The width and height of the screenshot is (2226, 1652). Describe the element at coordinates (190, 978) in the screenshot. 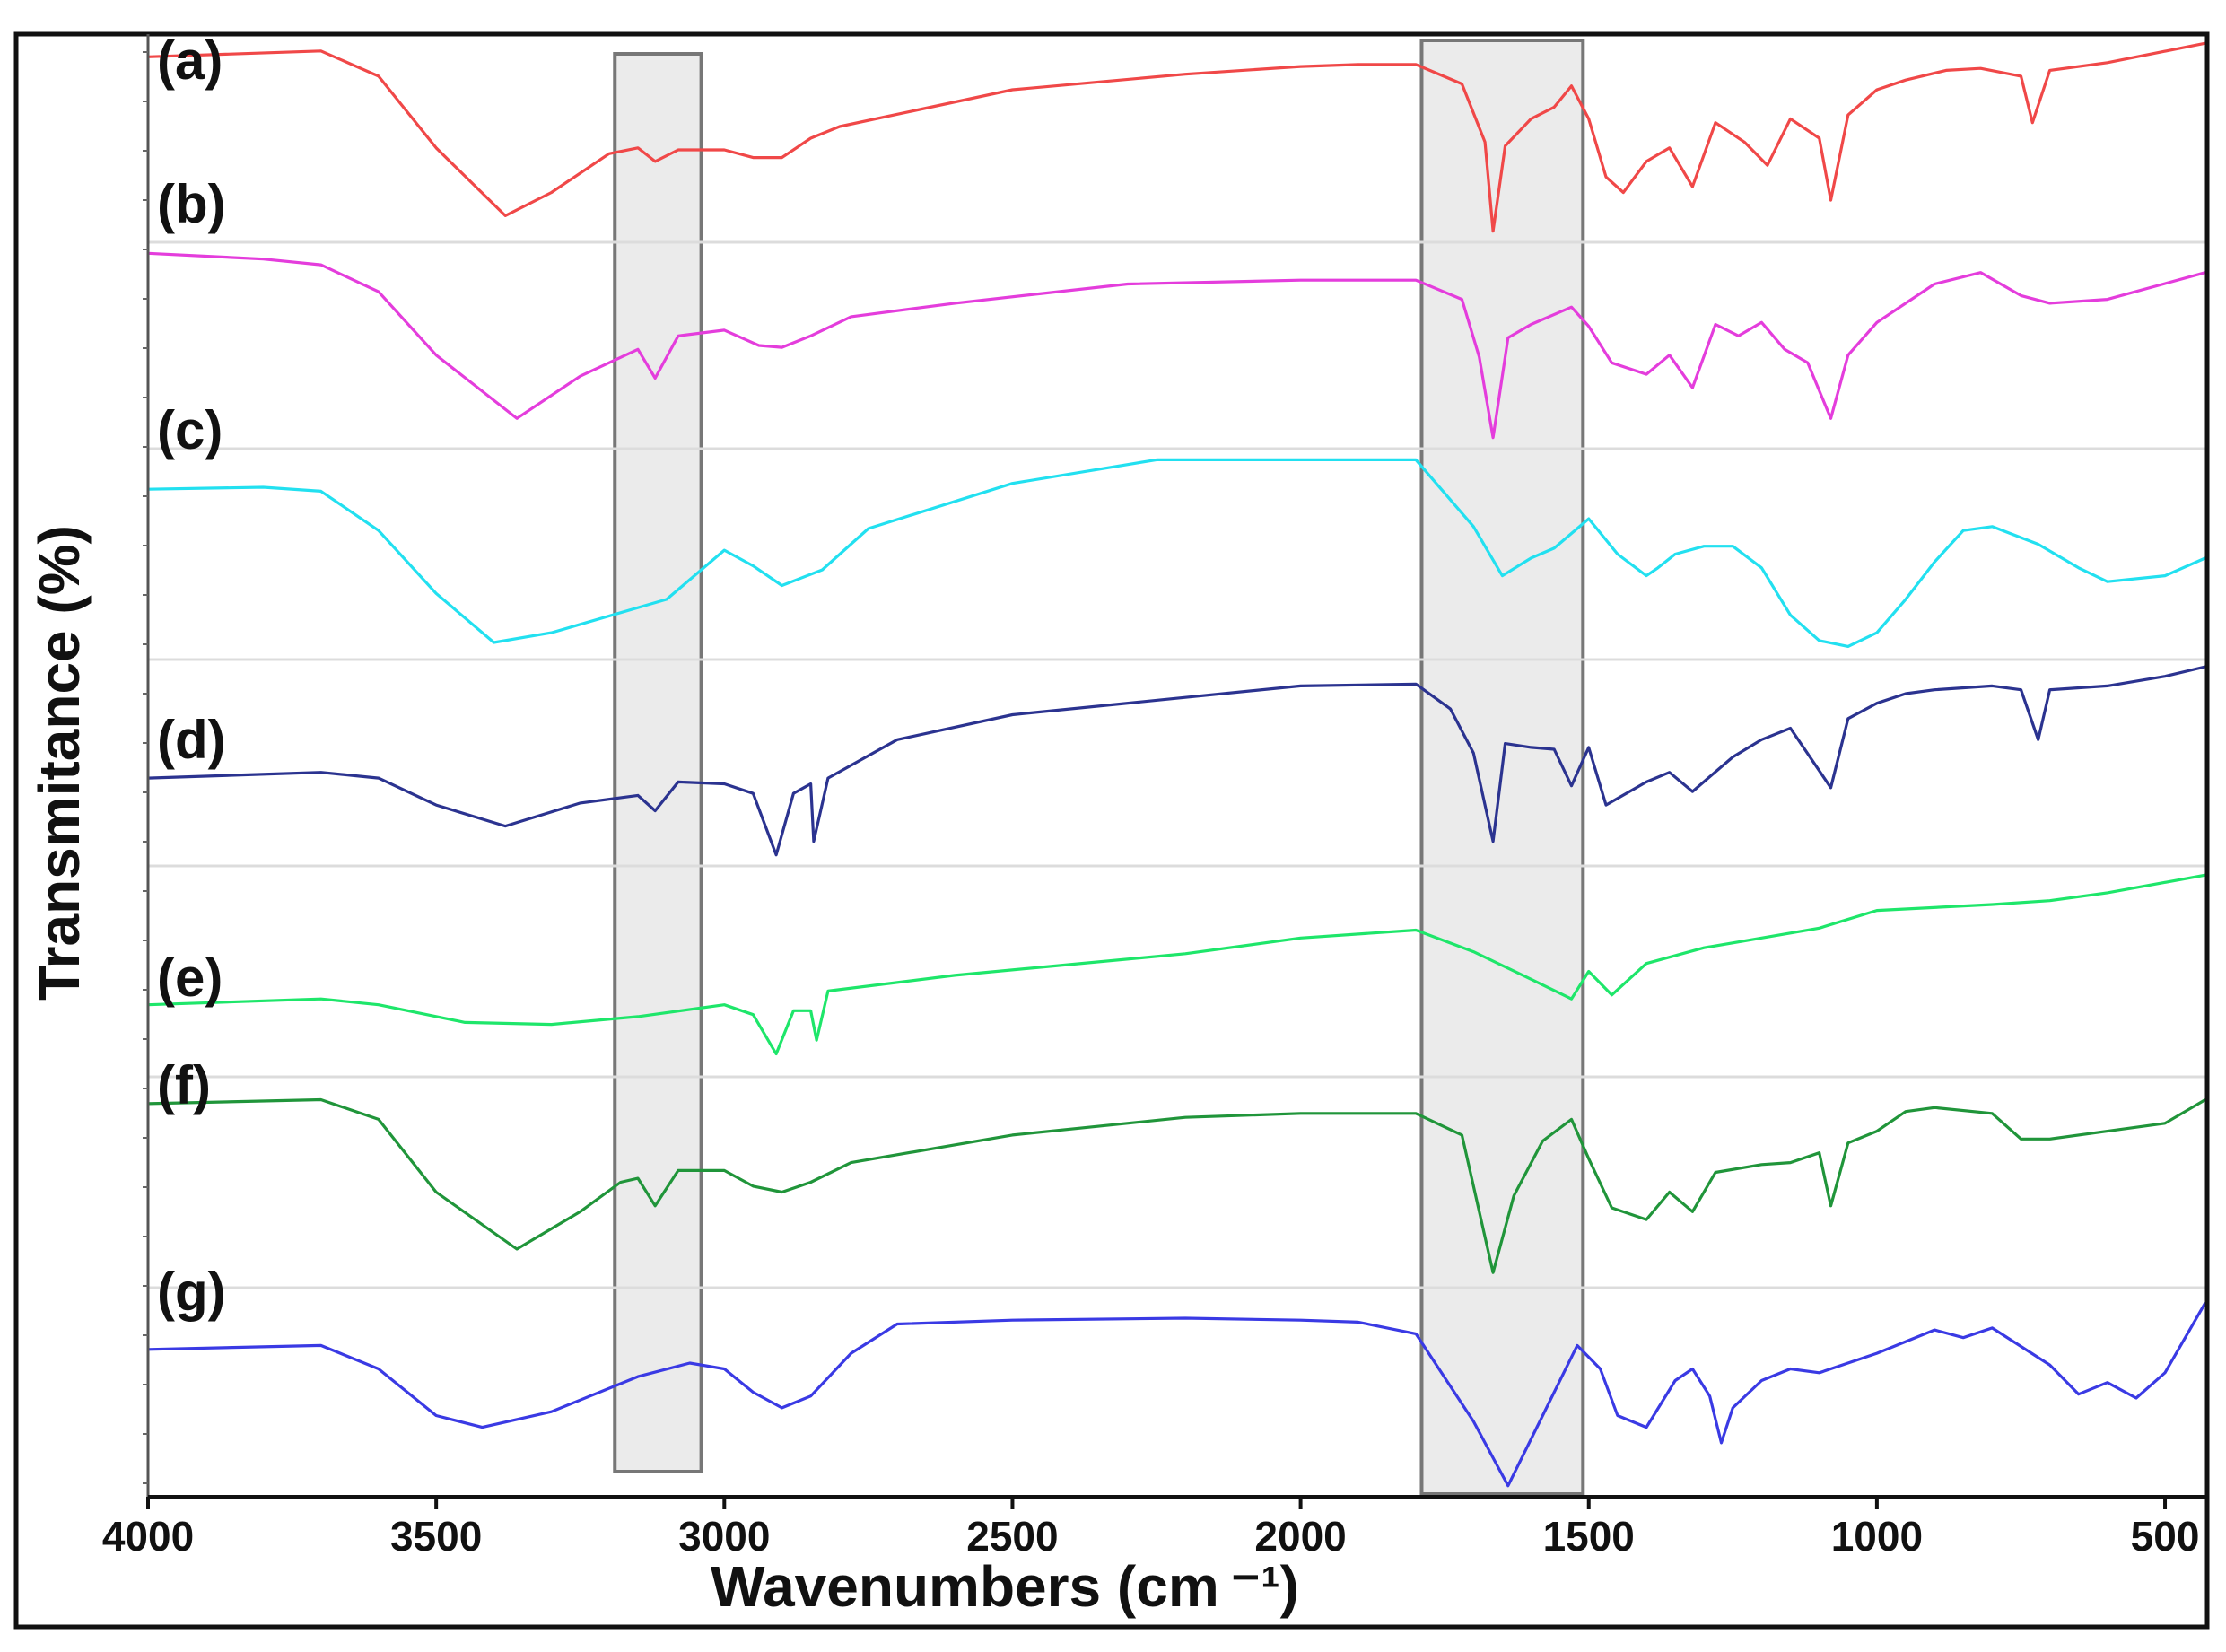

I see `series-label: (e)` at that location.